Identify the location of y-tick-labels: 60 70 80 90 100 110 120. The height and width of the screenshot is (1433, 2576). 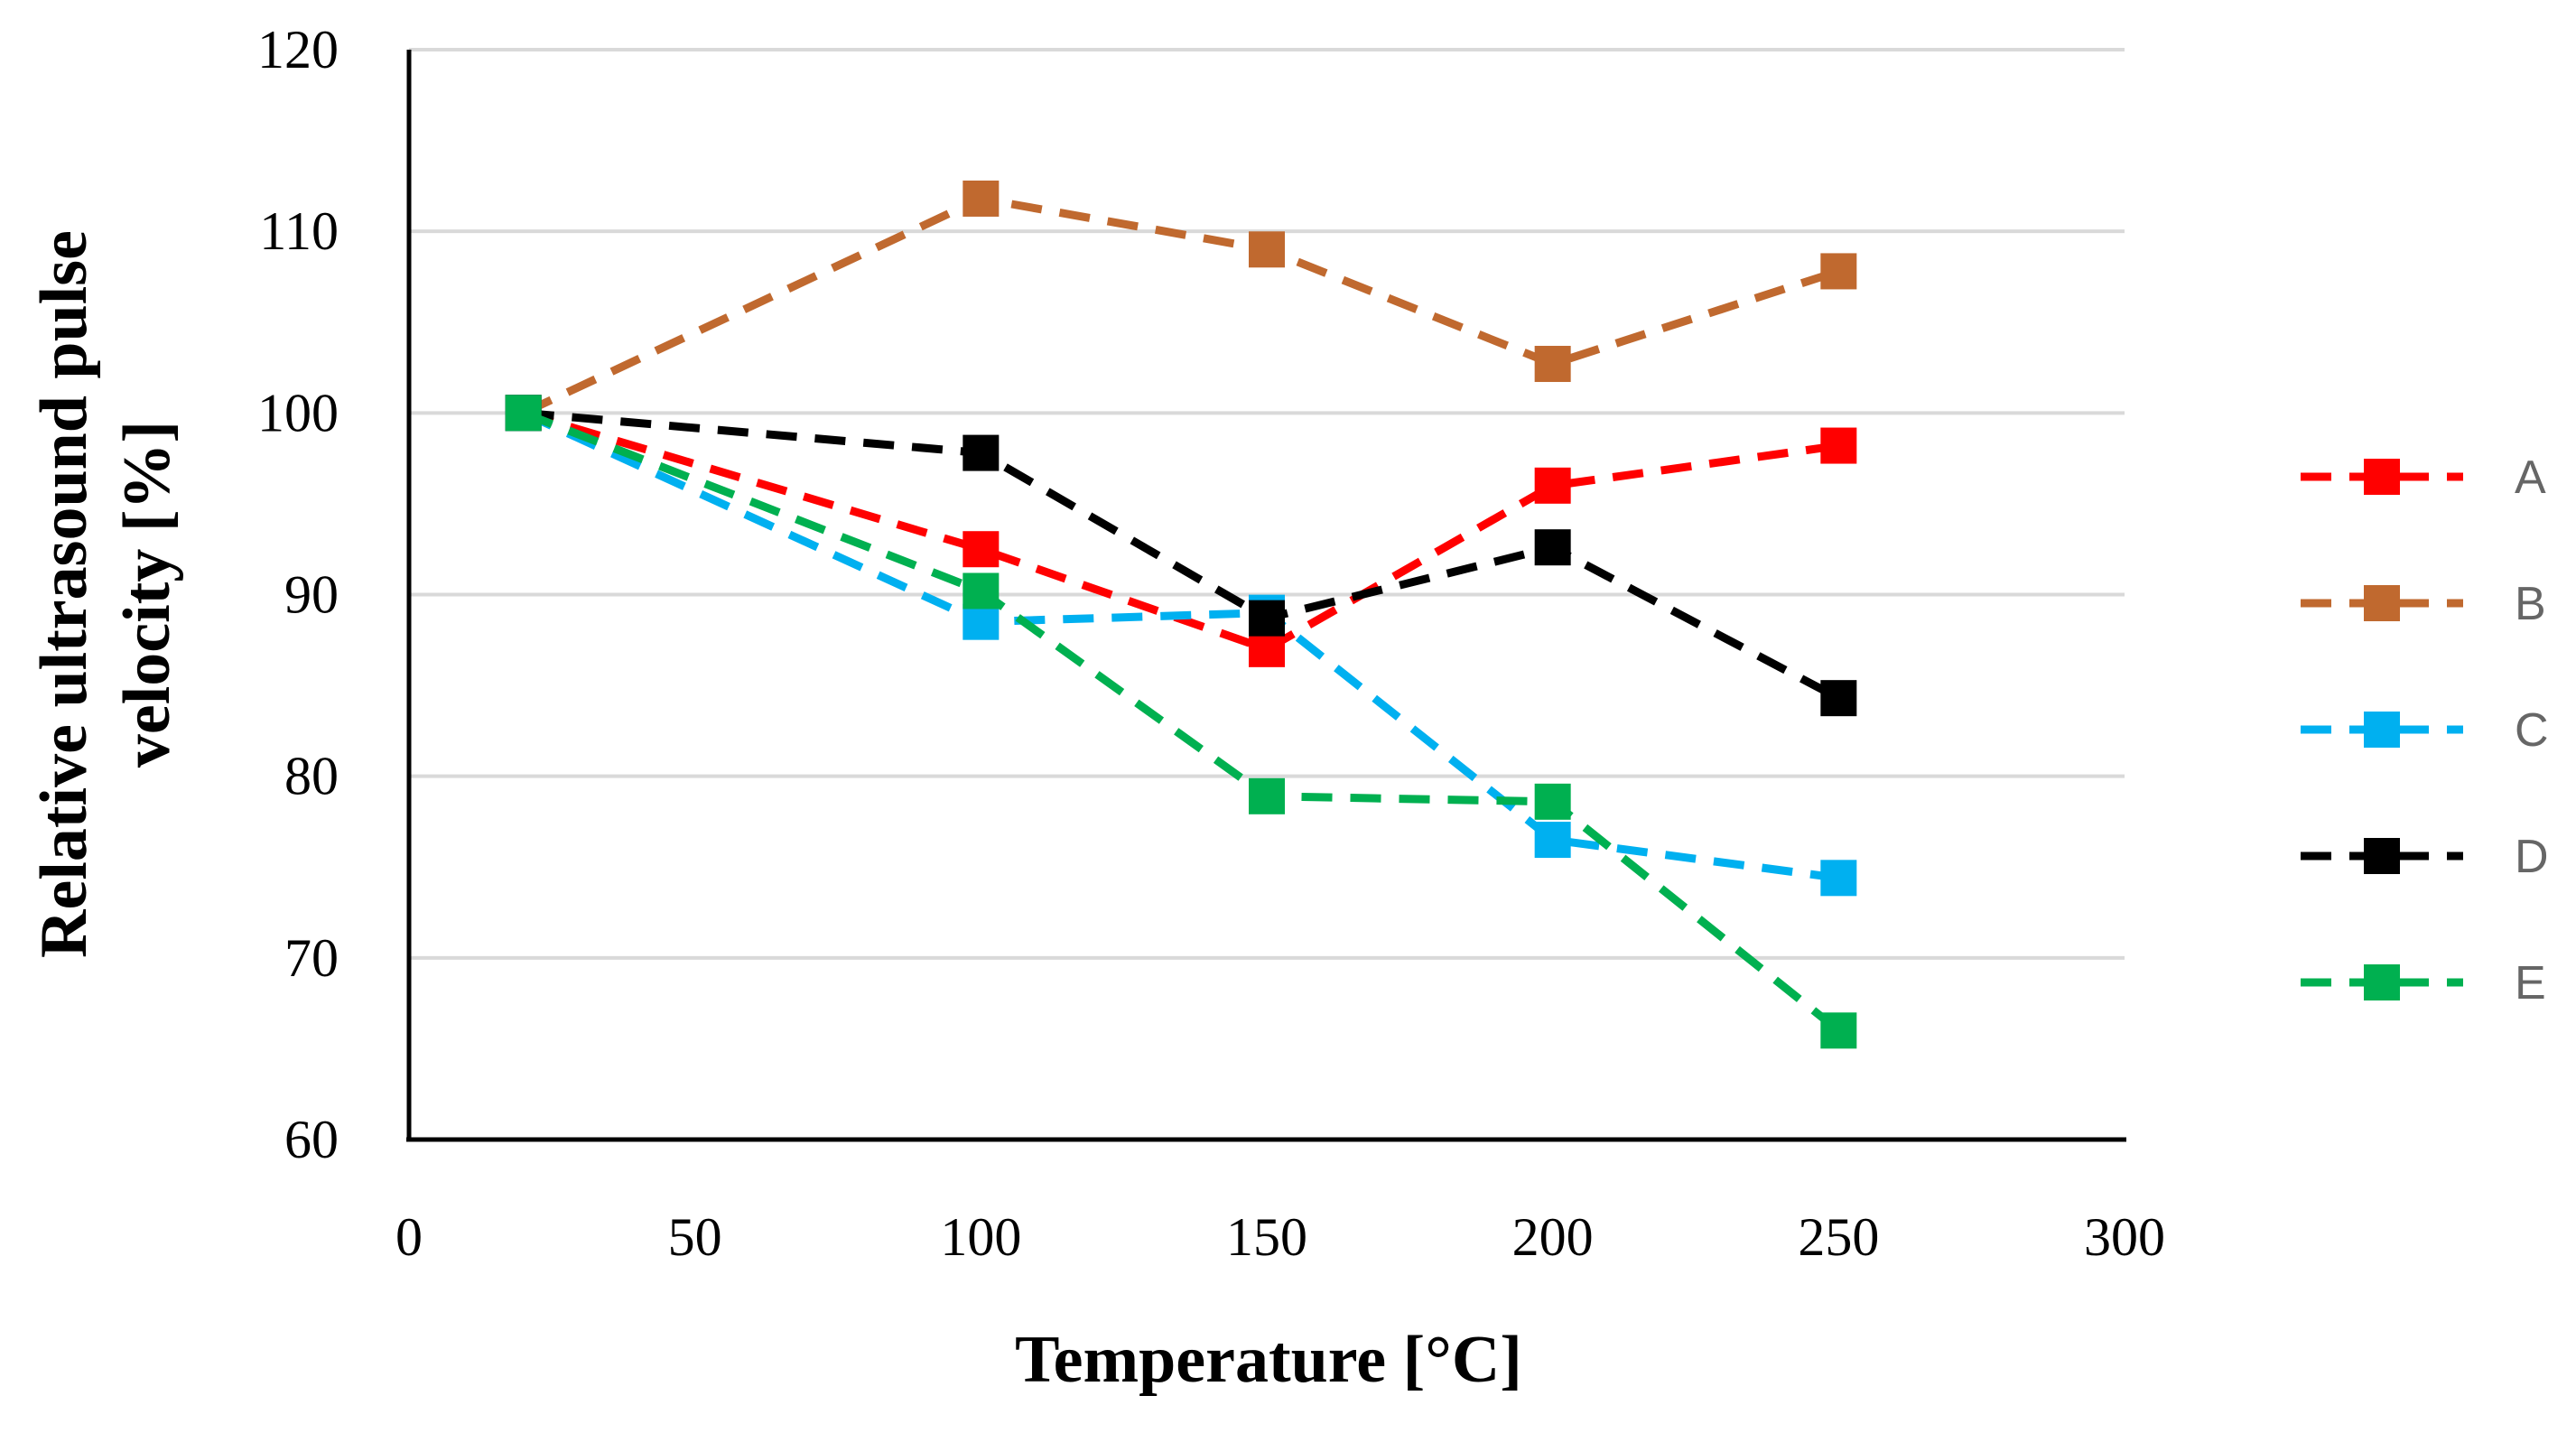
(298, 594).